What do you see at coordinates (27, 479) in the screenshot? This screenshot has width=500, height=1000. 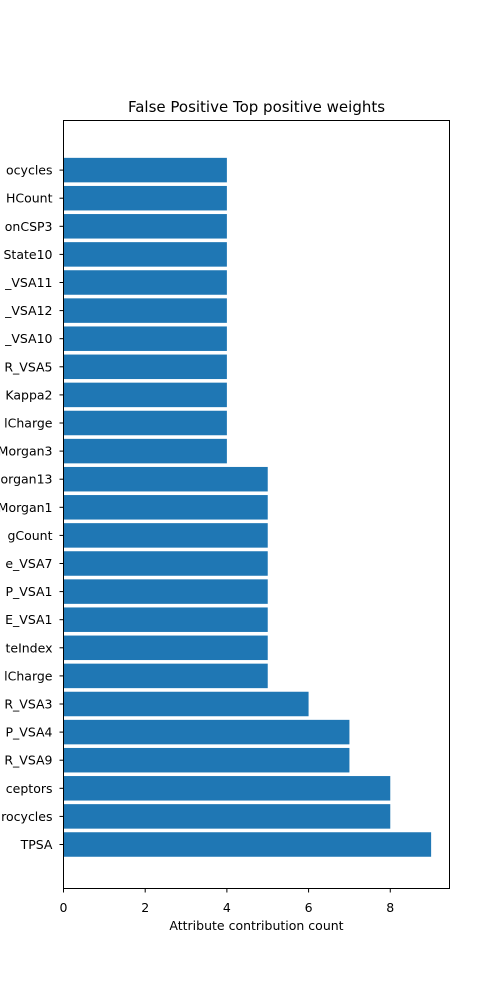 I see `y-tick-label: organ13` at bounding box center [27, 479].